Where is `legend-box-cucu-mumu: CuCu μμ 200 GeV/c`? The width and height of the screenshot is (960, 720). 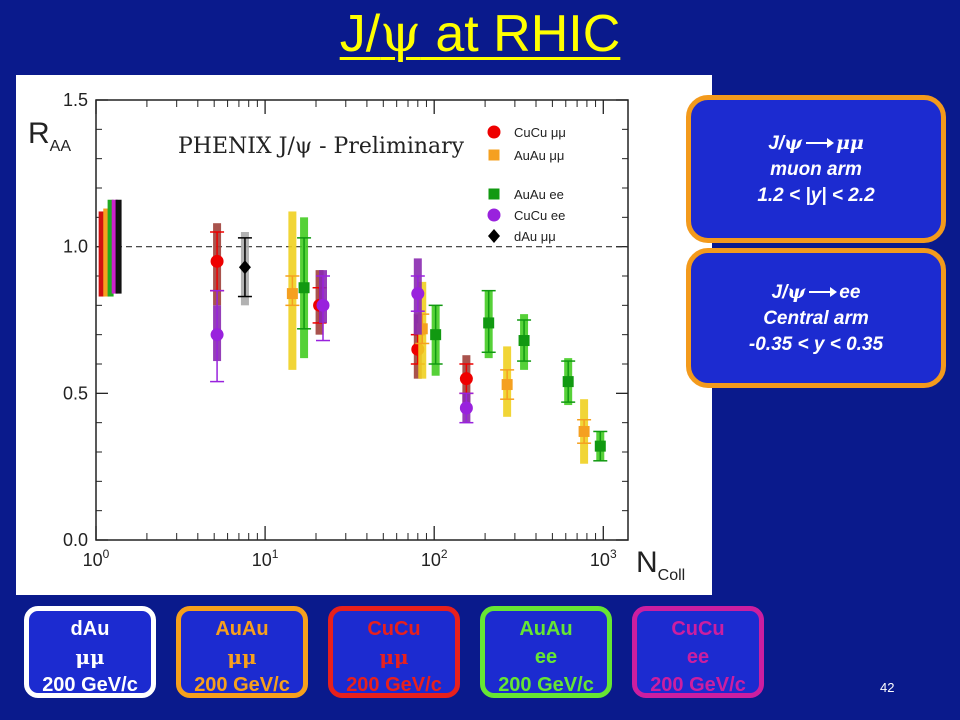 legend-box-cucu-mumu: CuCu μμ 200 GeV/c is located at coordinates (394, 652).